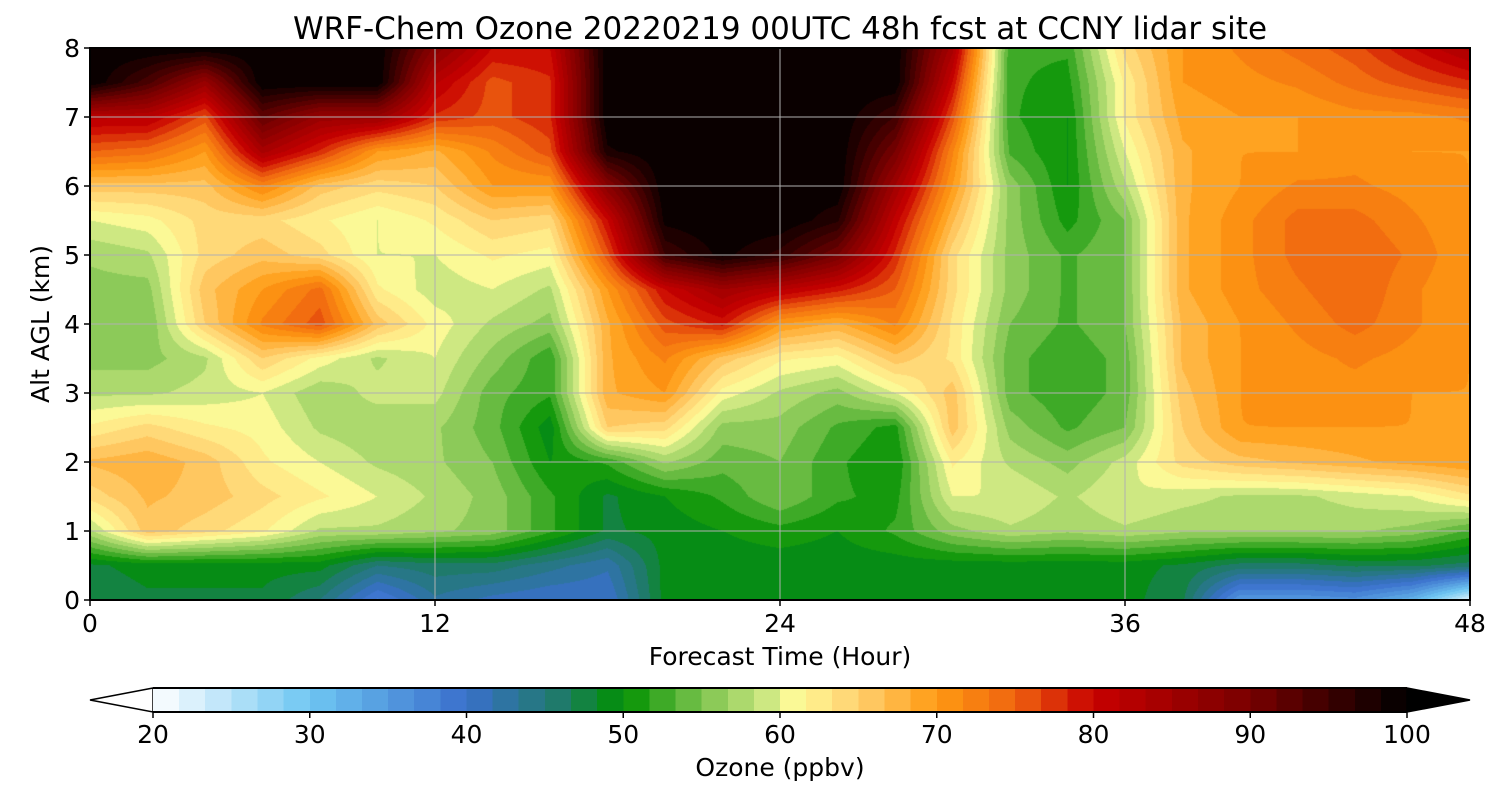  Describe the element at coordinates (780, 623) in the screenshot. I see `x-tick-label: 24` at that location.